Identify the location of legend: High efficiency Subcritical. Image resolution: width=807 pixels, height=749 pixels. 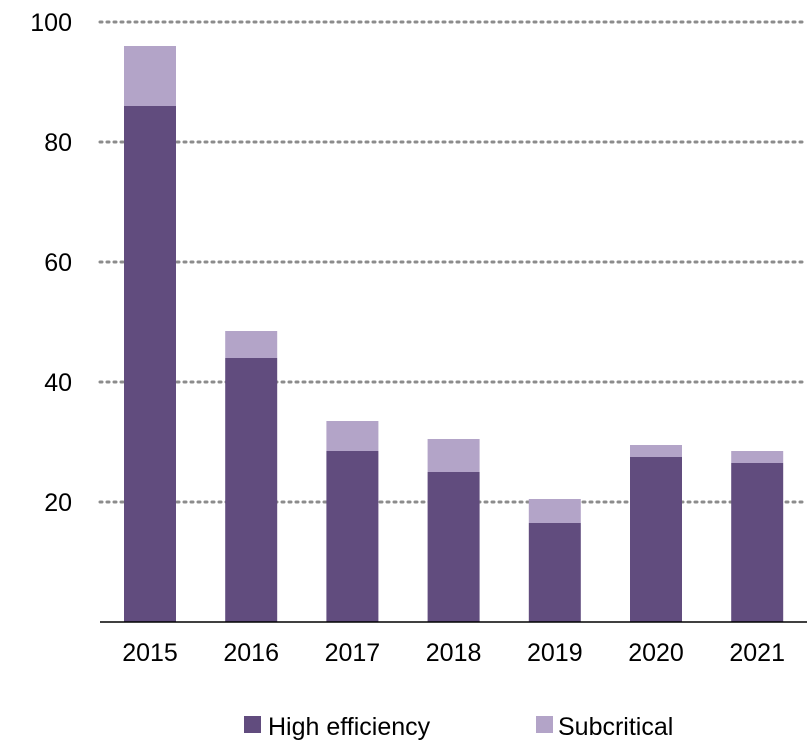
(458, 727).